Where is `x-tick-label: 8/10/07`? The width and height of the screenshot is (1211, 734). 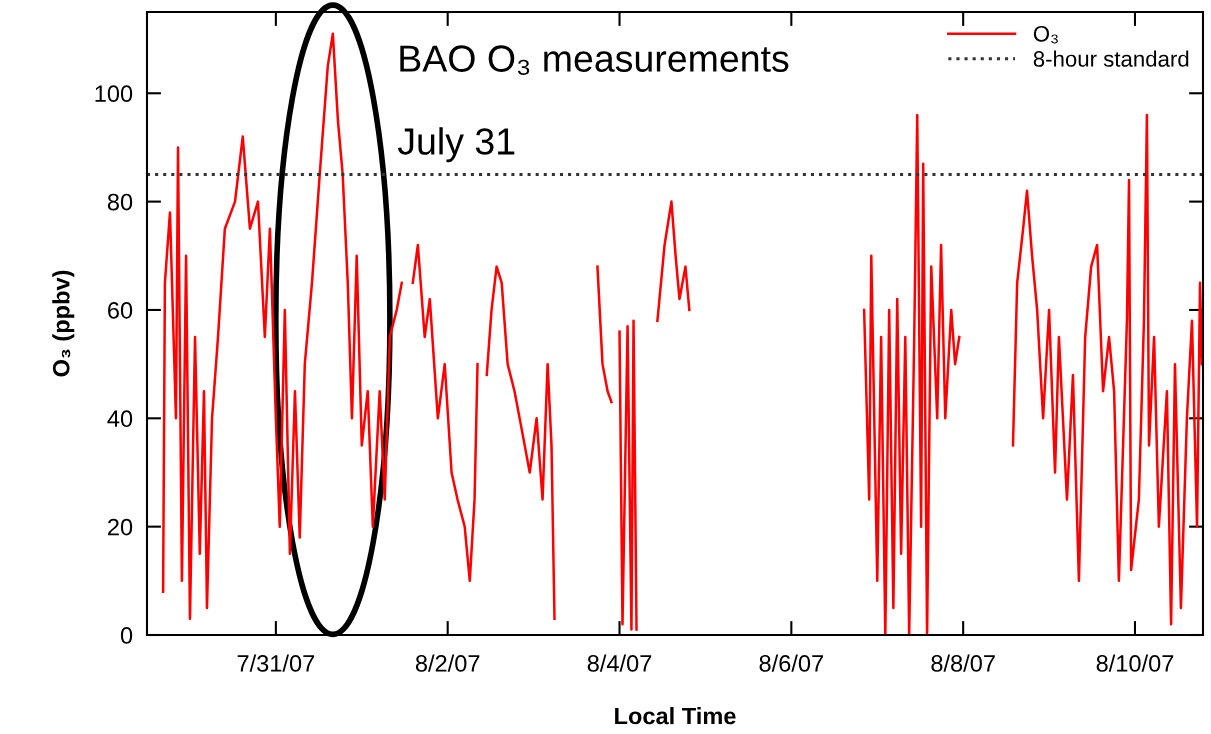
x-tick-label: 8/10/07 is located at coordinates (1135, 663).